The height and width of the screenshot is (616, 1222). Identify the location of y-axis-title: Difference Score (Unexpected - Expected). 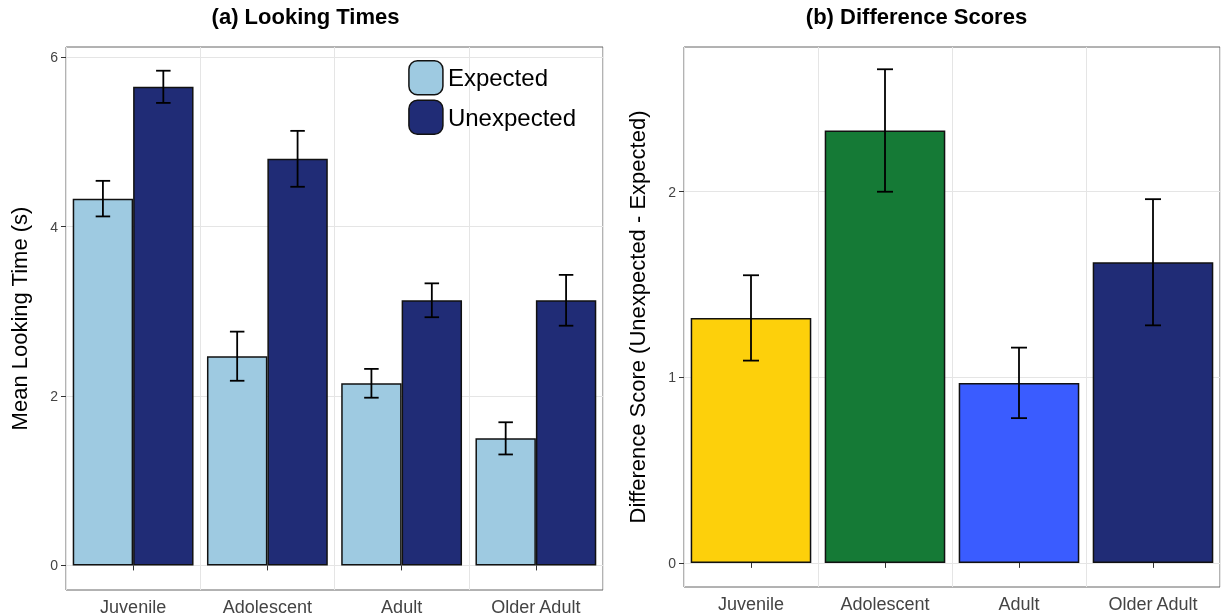
(637, 317).